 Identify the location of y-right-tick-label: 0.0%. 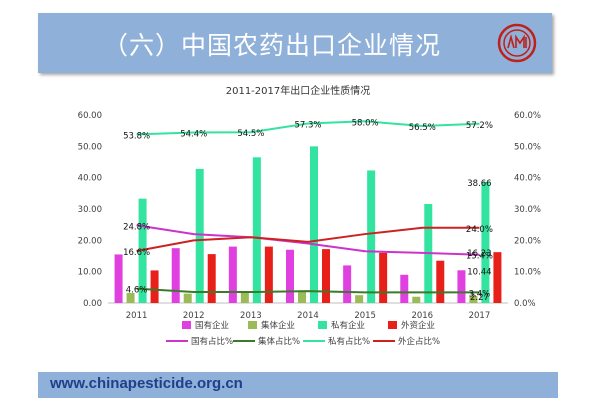
(525, 304).